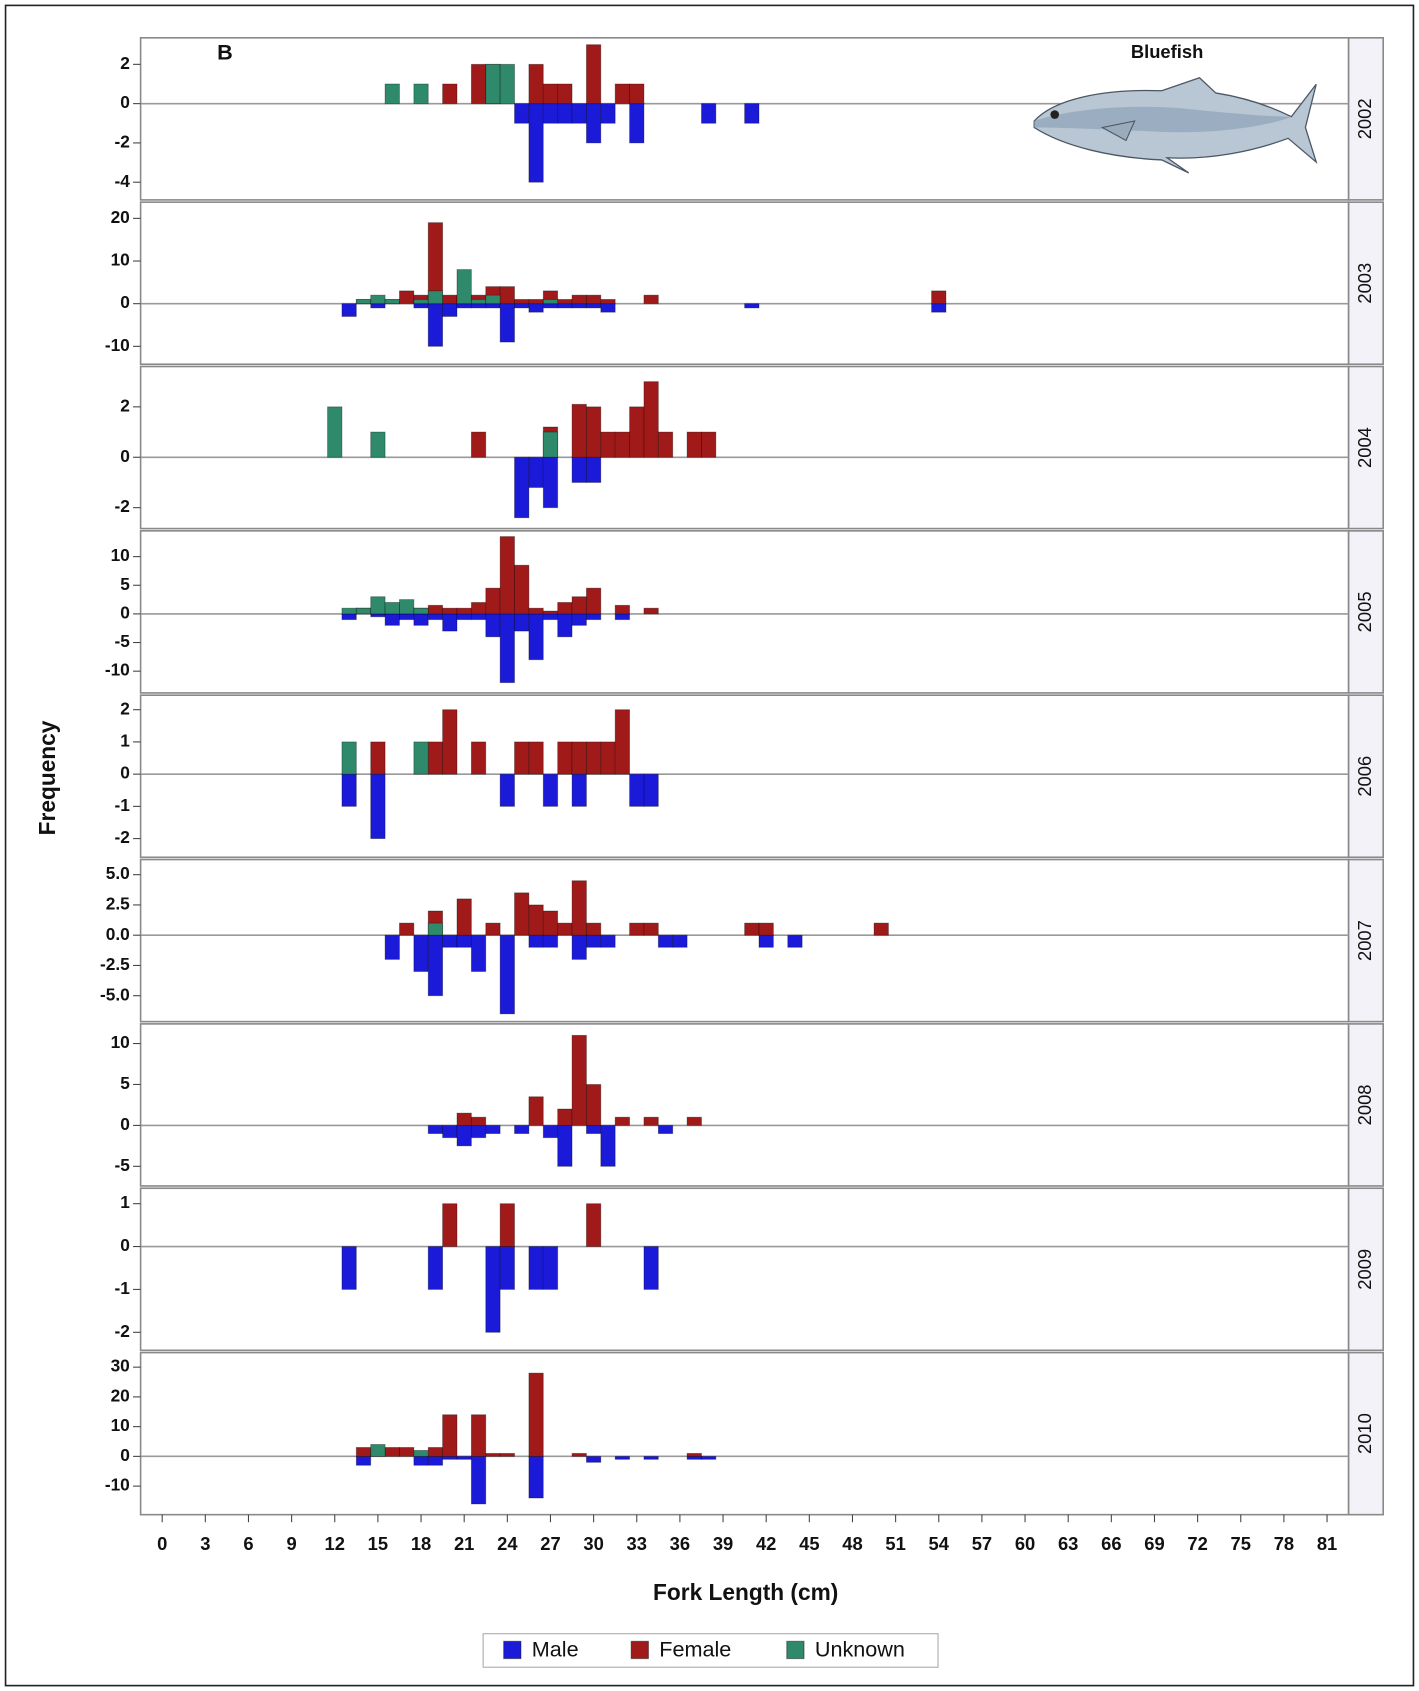 The width and height of the screenshot is (1419, 1691). I want to click on x-tick-label: 54, so click(939, 1543).